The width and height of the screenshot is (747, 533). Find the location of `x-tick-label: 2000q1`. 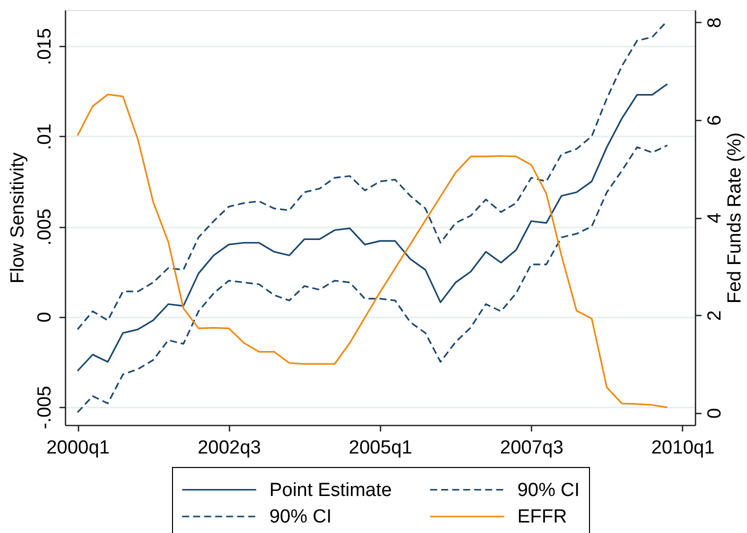

x-tick-label: 2000q1 is located at coordinates (78, 448).